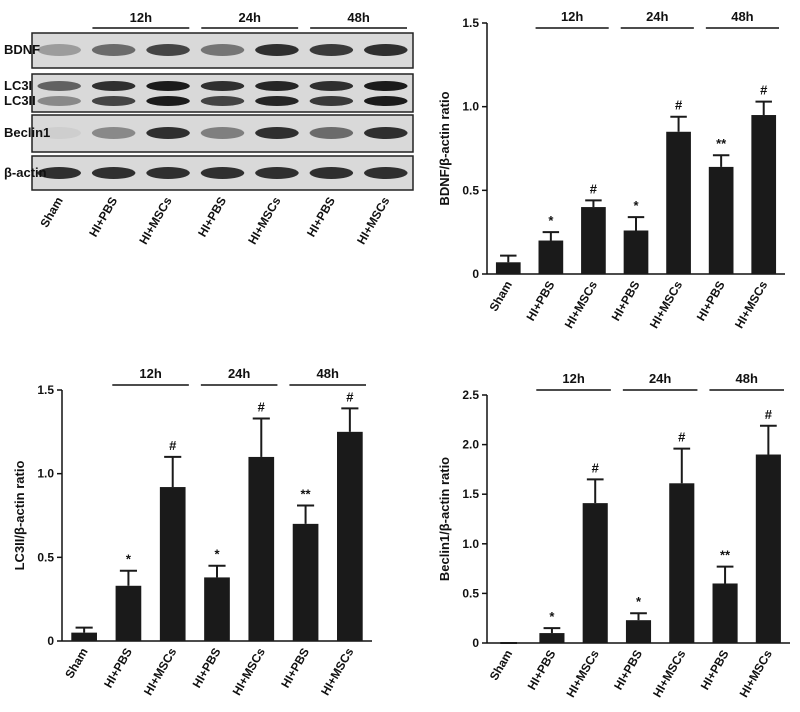 Image resolution: width=800 pixels, height=712 pixels. I want to click on blot-row-label: β-actin, so click(25, 172).